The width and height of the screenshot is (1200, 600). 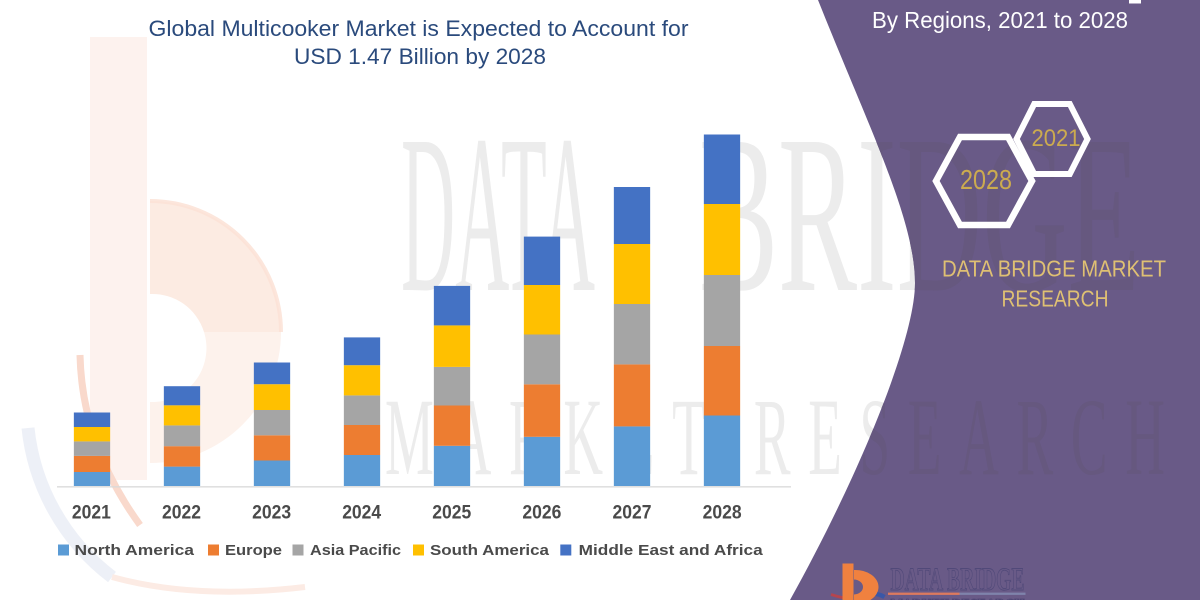 I want to click on svg-text: DATA BRIDGE, so click(x=958, y=580).